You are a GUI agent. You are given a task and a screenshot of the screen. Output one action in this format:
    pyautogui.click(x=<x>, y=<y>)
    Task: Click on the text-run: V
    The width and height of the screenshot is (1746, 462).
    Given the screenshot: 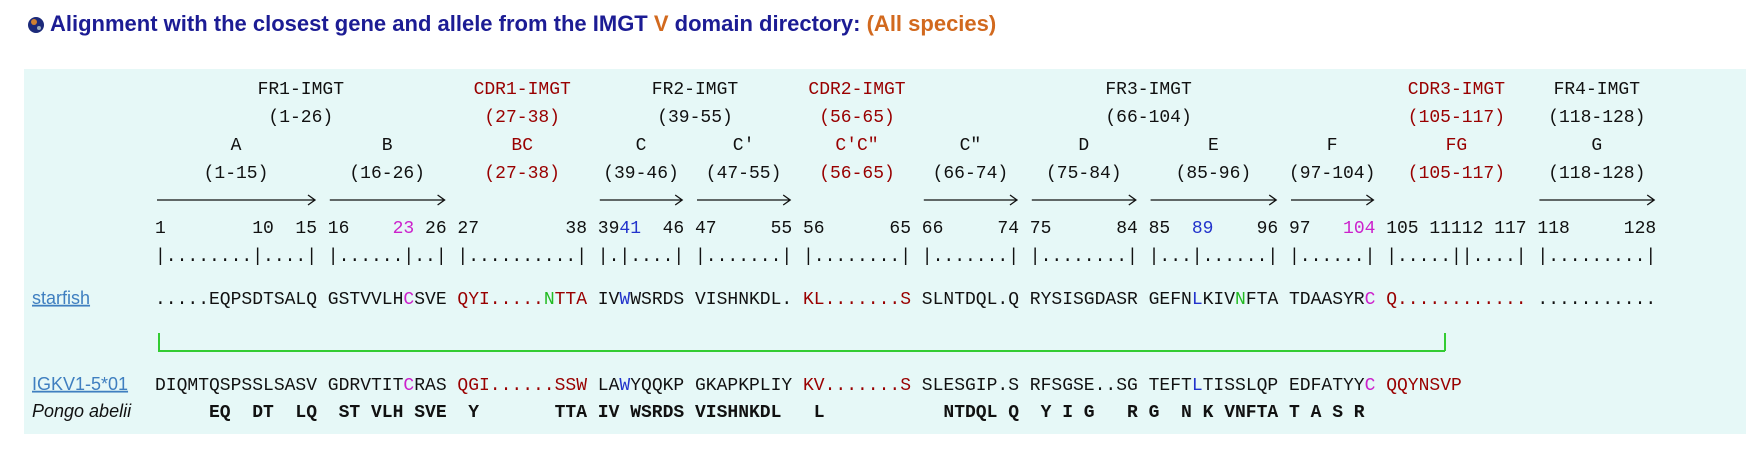 What is the action you would take?
    pyautogui.click(x=661, y=23)
    